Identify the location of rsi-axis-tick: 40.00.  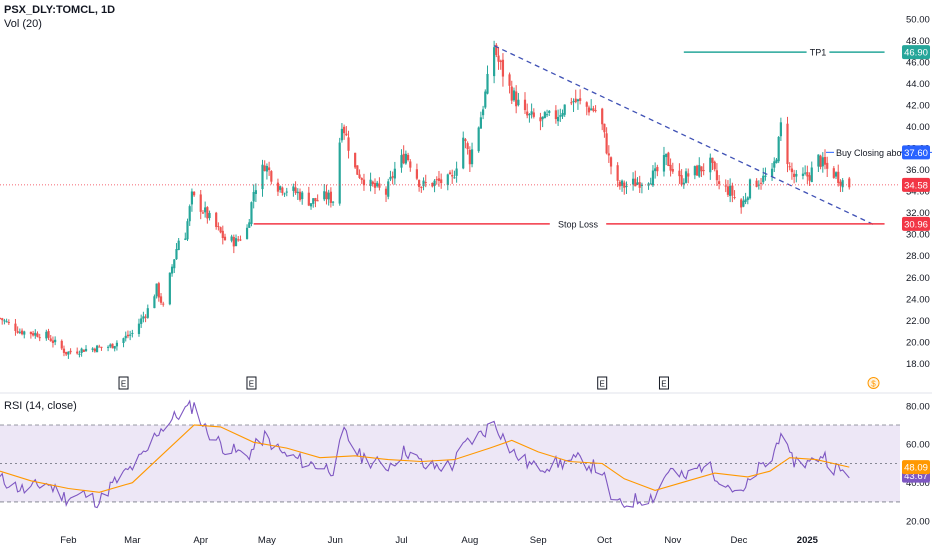
(918, 483).